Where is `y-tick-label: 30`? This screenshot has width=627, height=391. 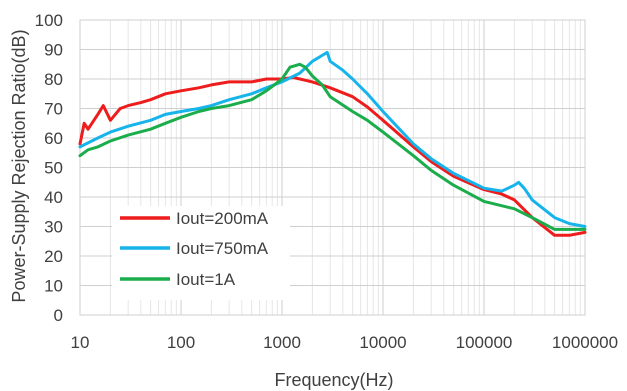
y-tick-label: 30 is located at coordinates (53, 227).